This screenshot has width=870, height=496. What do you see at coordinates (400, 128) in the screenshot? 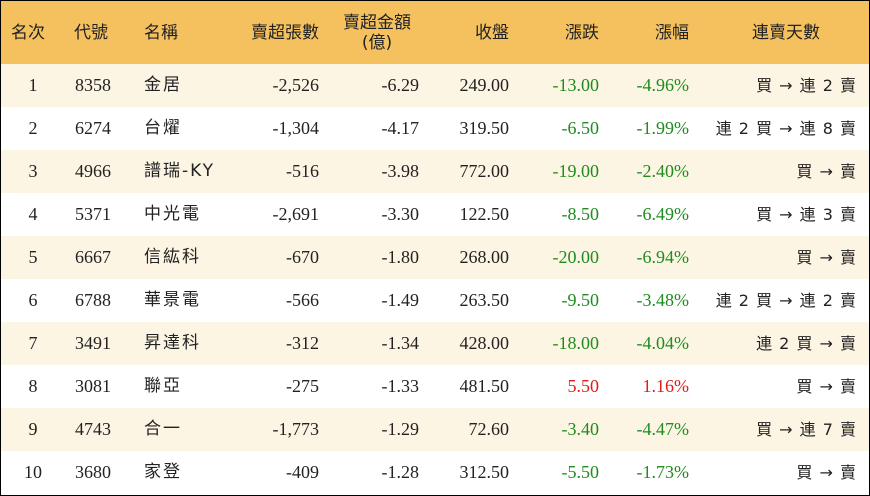
I see `cell-amount: -4.17` at bounding box center [400, 128].